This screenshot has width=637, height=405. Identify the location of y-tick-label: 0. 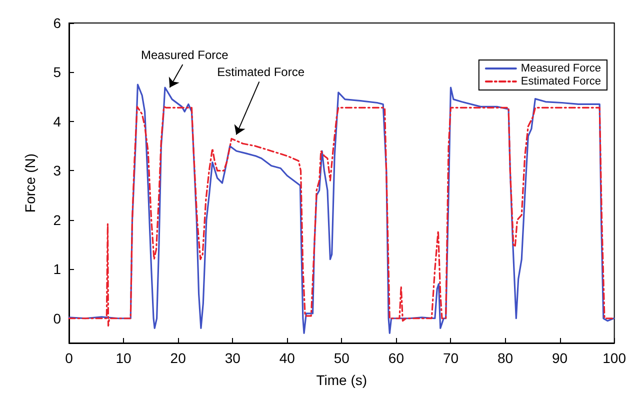
(57, 318).